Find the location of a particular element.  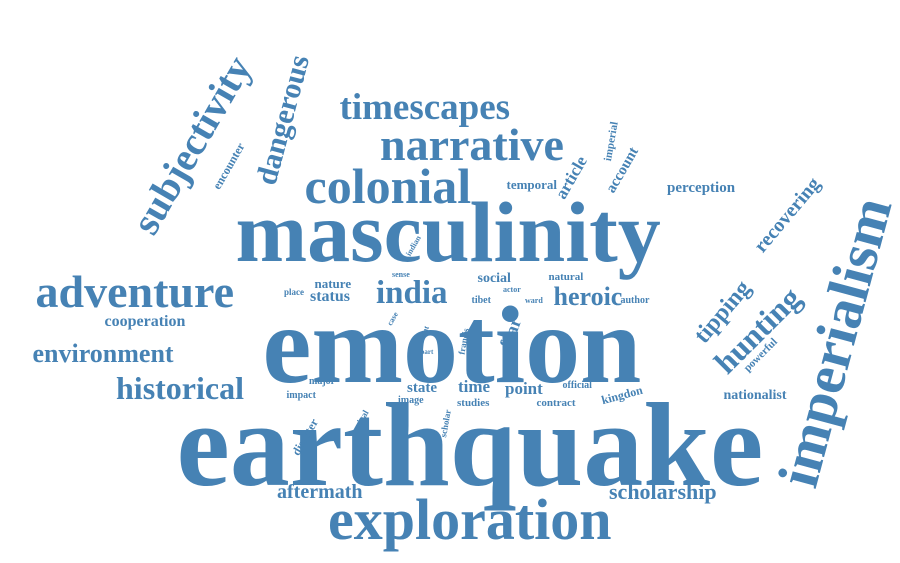

cloud-word-exploration: exploration is located at coordinates (470, 519).